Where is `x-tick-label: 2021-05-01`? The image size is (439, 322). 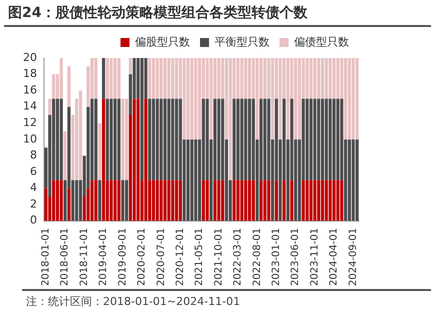
x-tick-label: 2021-05-01 is located at coordinates (200, 257).